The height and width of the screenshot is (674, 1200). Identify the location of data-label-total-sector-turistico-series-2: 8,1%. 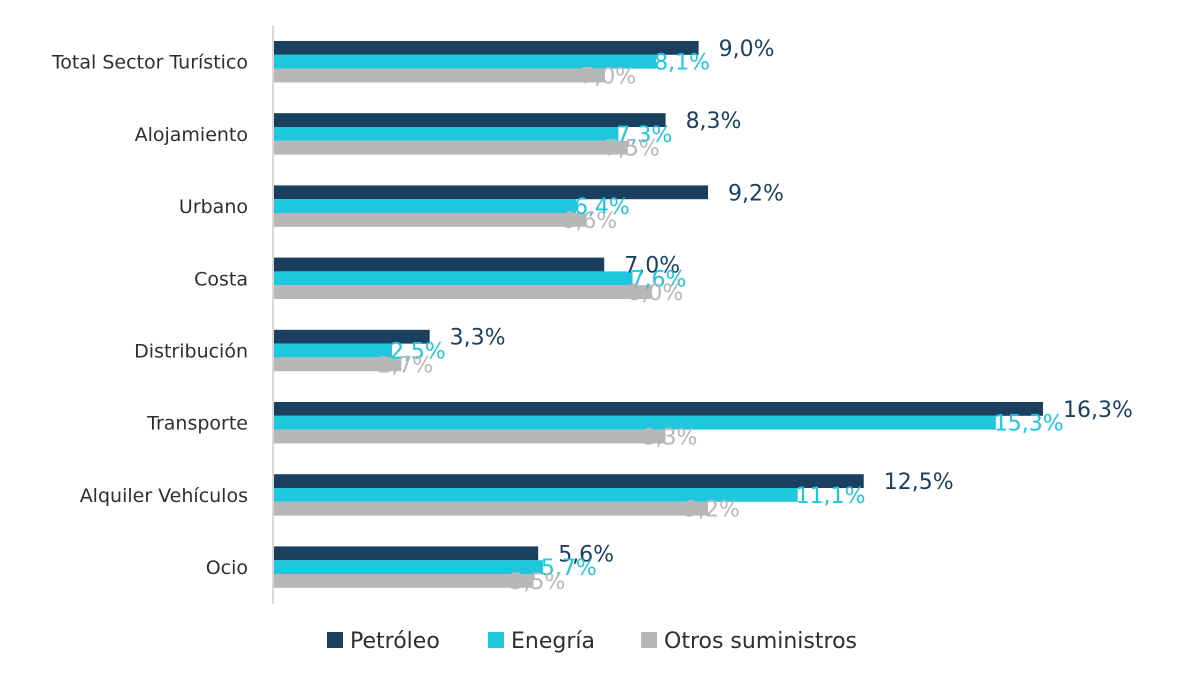
(682, 63).